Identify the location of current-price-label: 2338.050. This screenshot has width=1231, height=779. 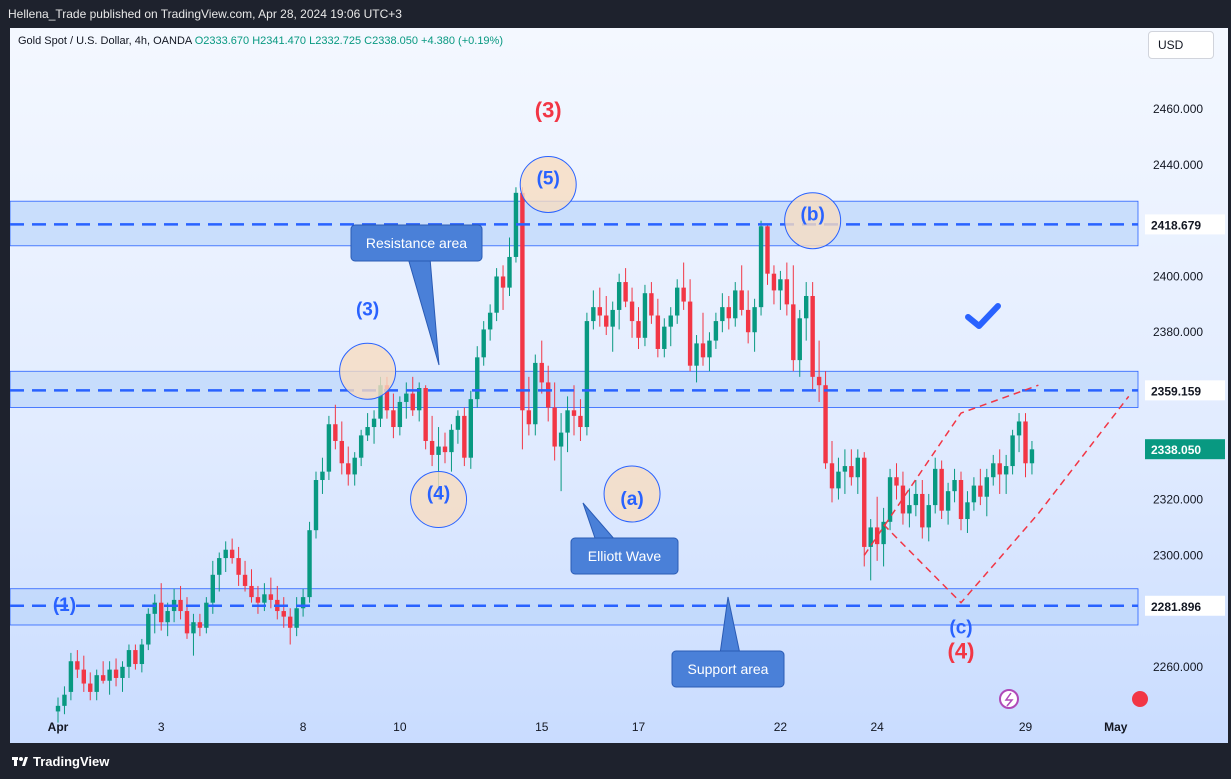
(1176, 450).